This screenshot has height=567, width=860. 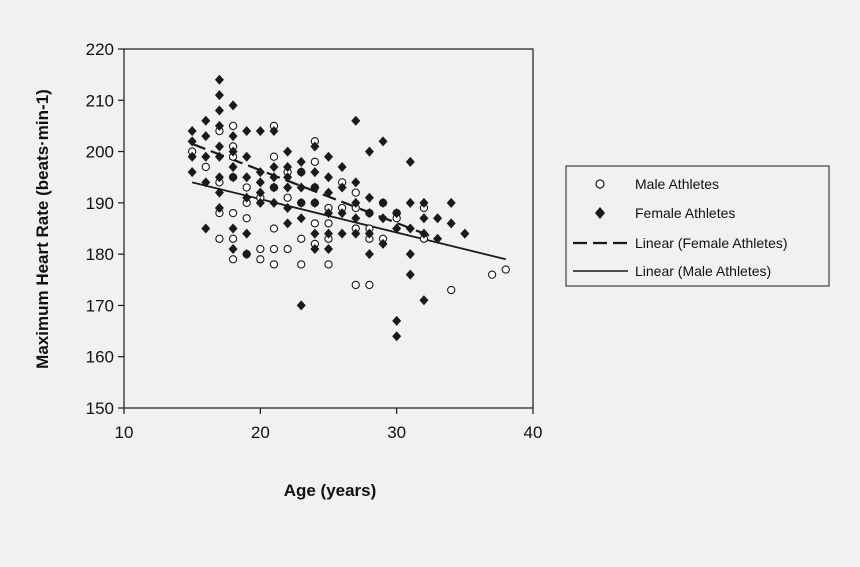 What do you see at coordinates (260, 432) in the screenshot?
I see `x-tick-label: 20` at bounding box center [260, 432].